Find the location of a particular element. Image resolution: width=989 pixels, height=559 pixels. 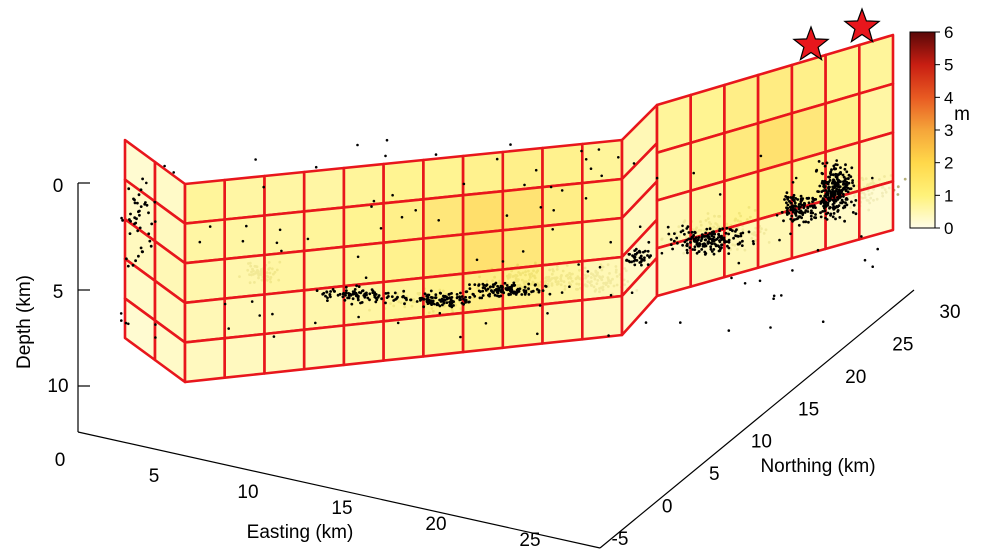

colorbar-tick-label: 3 is located at coordinates (948, 130).